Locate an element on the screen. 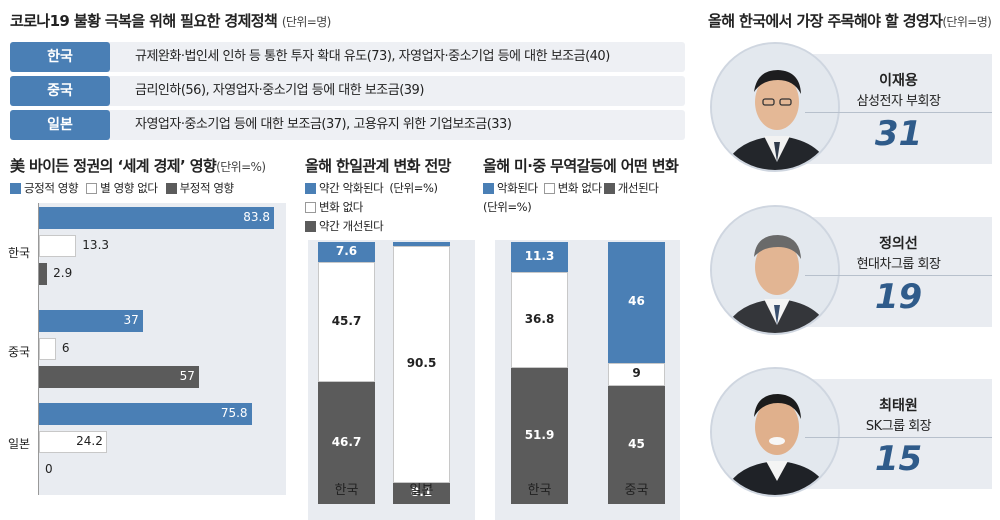 The width and height of the screenshot is (1000, 520). chart3-title: 올해 미·중 무역갈등에 어떤 변화 is located at coordinates (581, 165).